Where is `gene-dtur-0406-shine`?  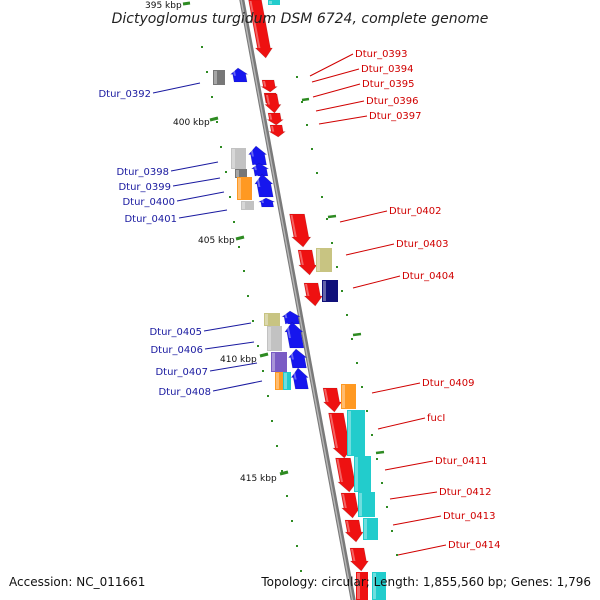
gene-dtur-0406-shine is located at coordinates (288, 330).